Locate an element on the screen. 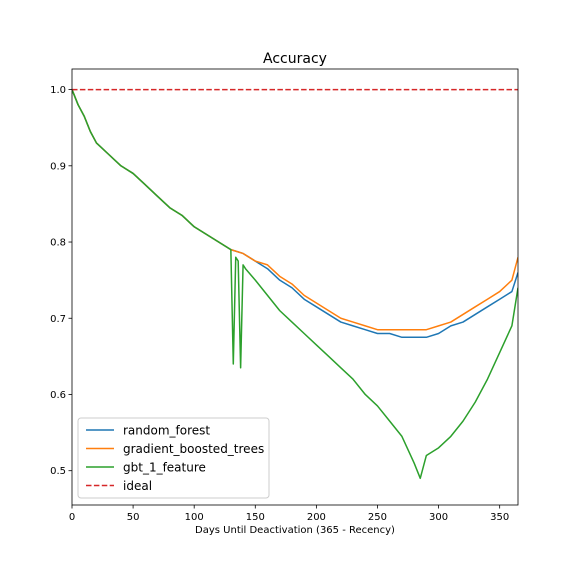  legend-box is located at coordinates (173, 458).